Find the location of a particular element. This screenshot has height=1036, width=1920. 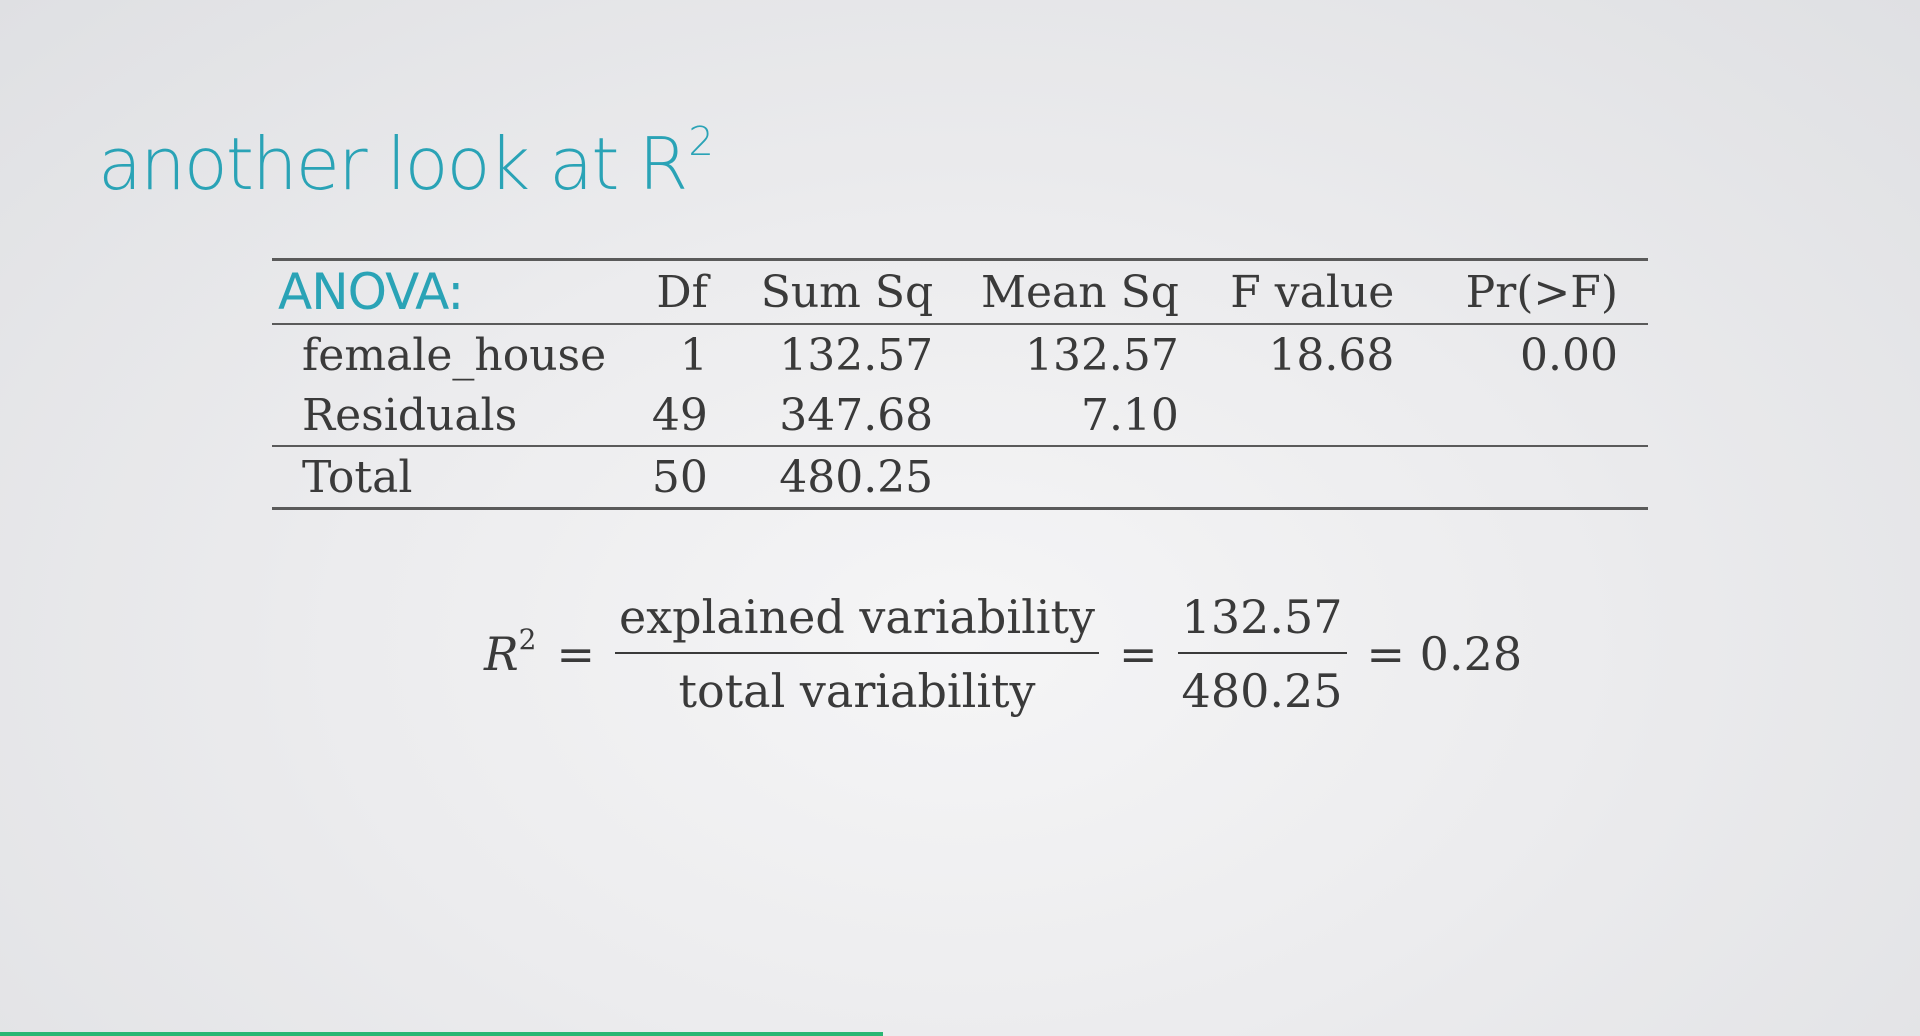

slide-title-superscript: 2 is located at coordinates (700, 142).